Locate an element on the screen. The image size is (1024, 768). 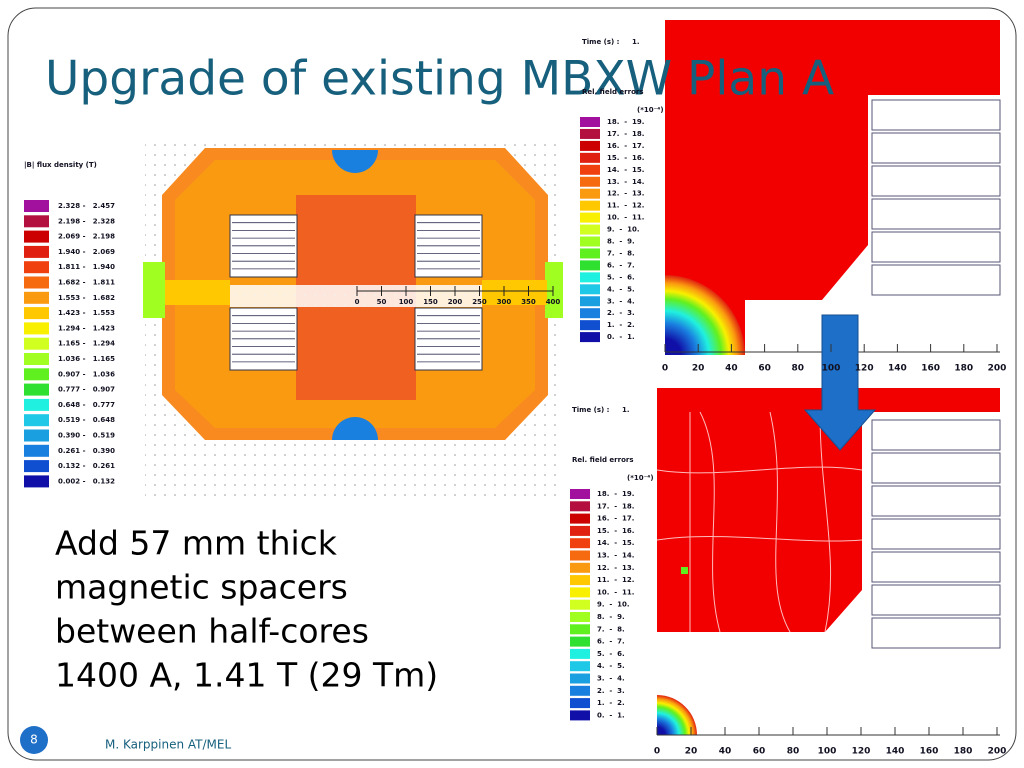
scale-label: 150 is located at coordinates (430, 302).